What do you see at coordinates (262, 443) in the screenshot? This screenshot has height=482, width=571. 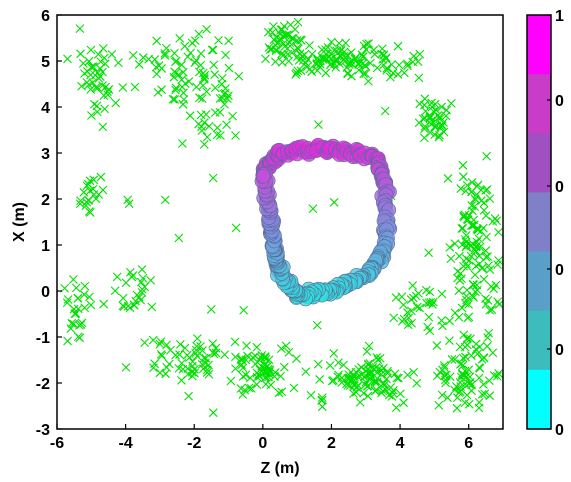 I see `x-tick-label: 0` at bounding box center [262, 443].